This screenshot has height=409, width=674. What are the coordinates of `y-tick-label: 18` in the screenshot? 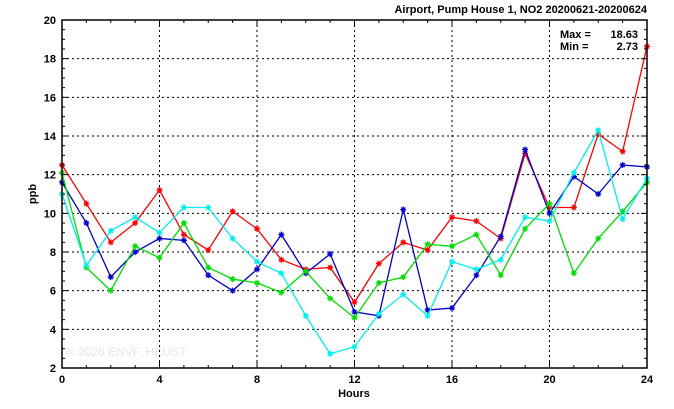 It's located at (50, 60).